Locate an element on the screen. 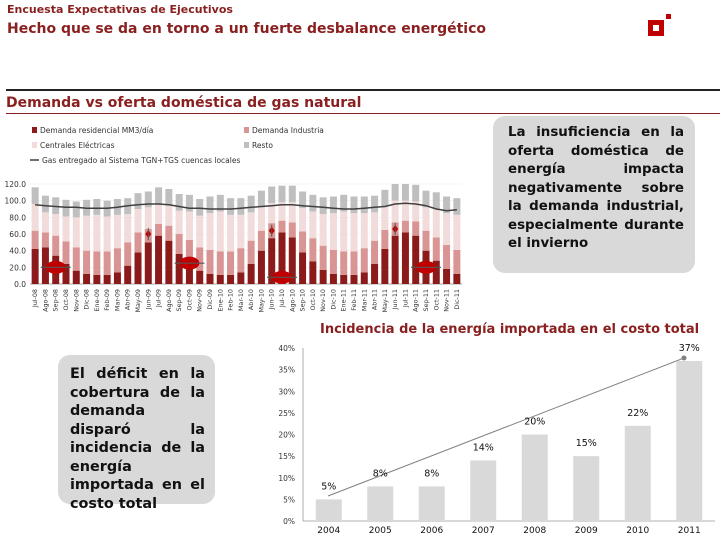  trend-line is located at coordinates (506, 427).